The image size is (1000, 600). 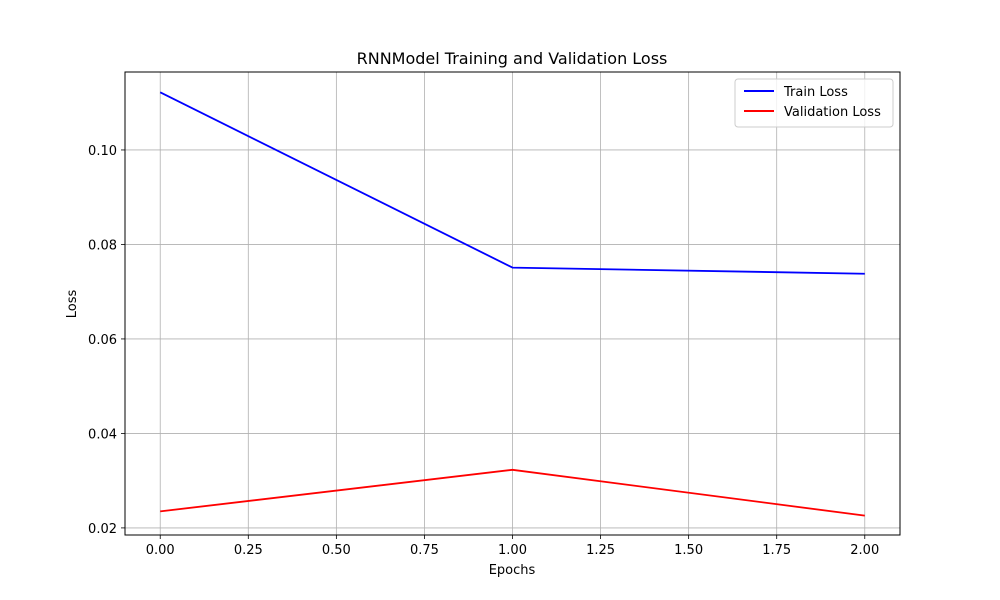 What do you see at coordinates (776, 550) in the screenshot?
I see `x-tick-label: 1.75` at bounding box center [776, 550].